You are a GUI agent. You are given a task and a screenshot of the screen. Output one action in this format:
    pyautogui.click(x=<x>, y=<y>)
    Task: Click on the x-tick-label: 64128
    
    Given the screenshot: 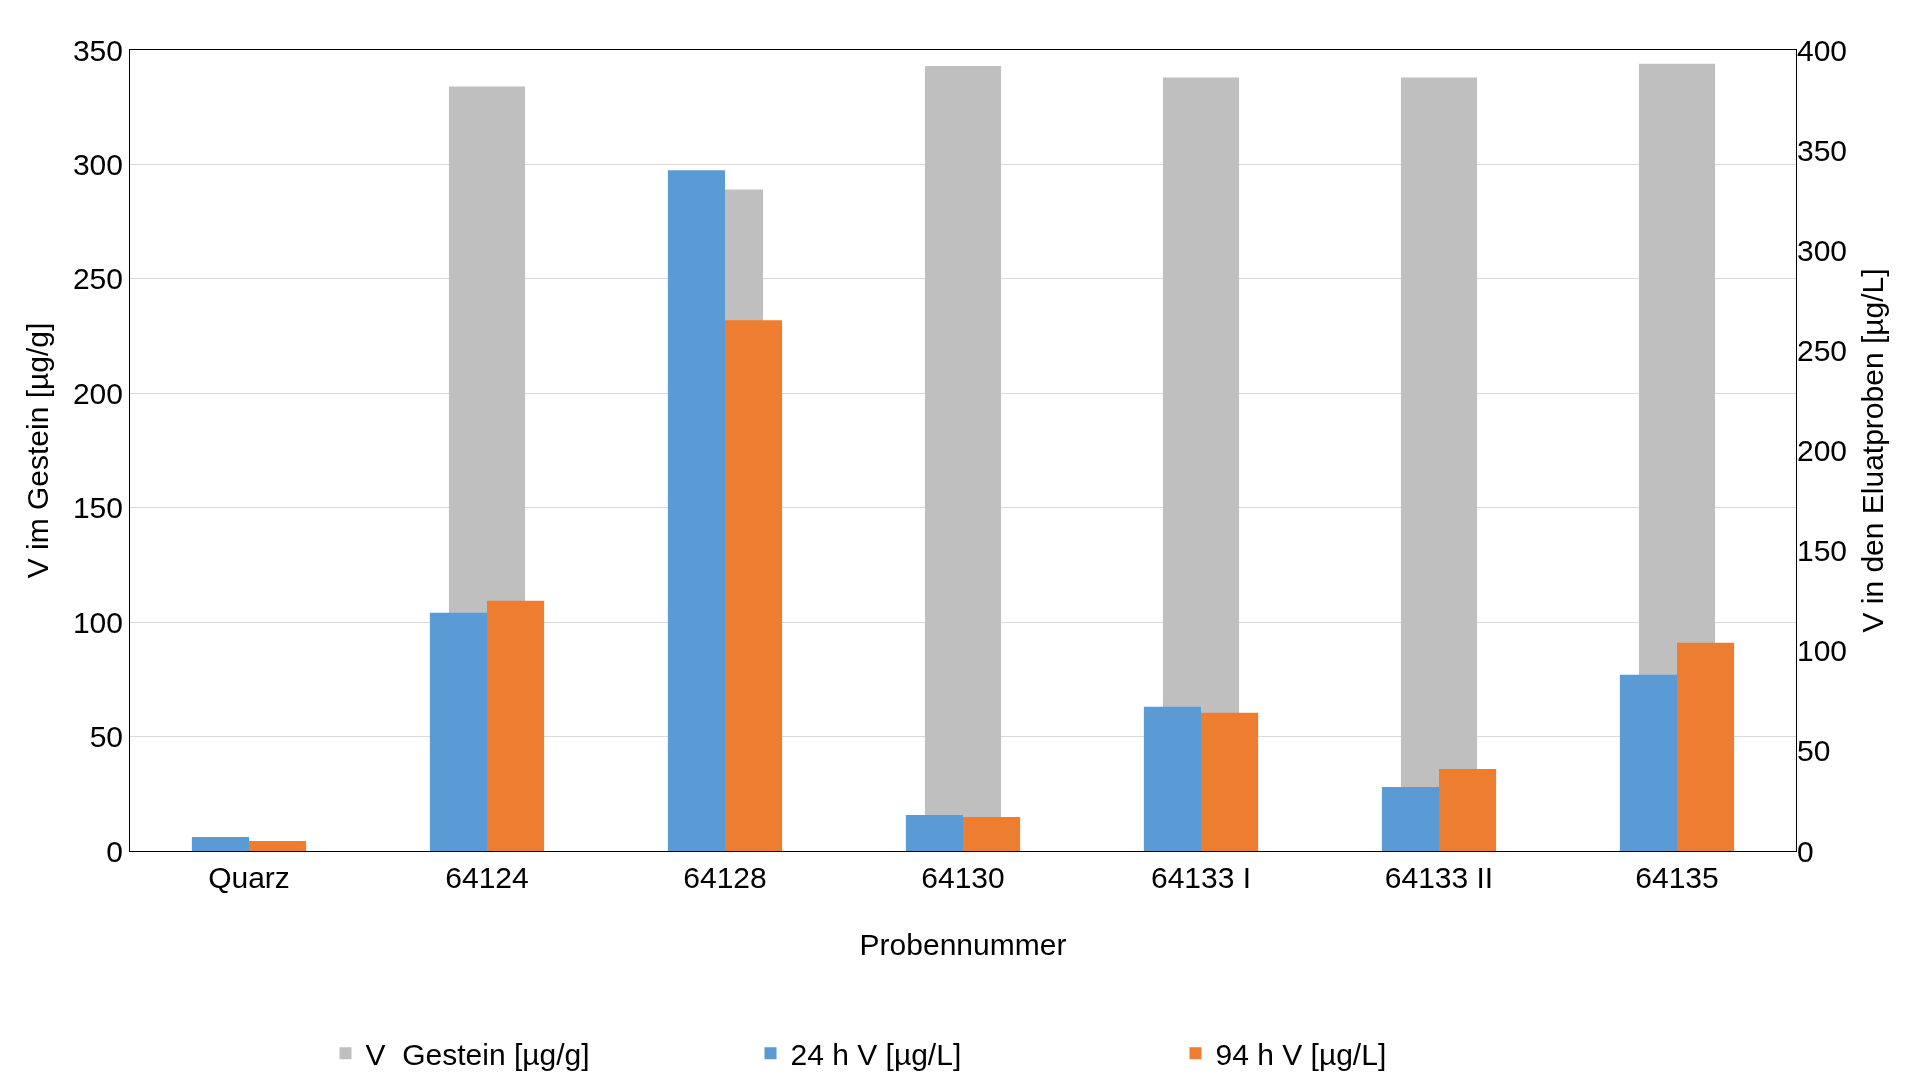 What is the action you would take?
    pyautogui.click(x=725, y=877)
    